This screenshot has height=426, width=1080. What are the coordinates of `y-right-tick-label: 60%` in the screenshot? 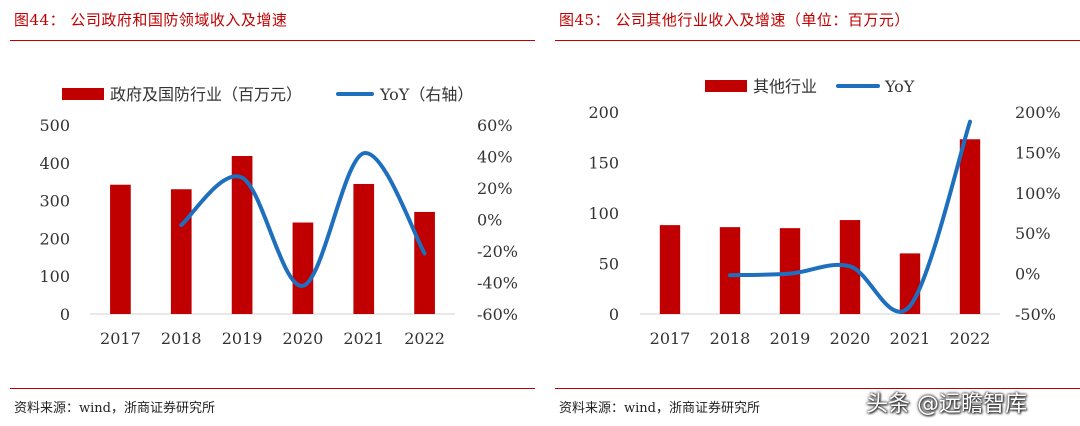 It's located at (495, 125).